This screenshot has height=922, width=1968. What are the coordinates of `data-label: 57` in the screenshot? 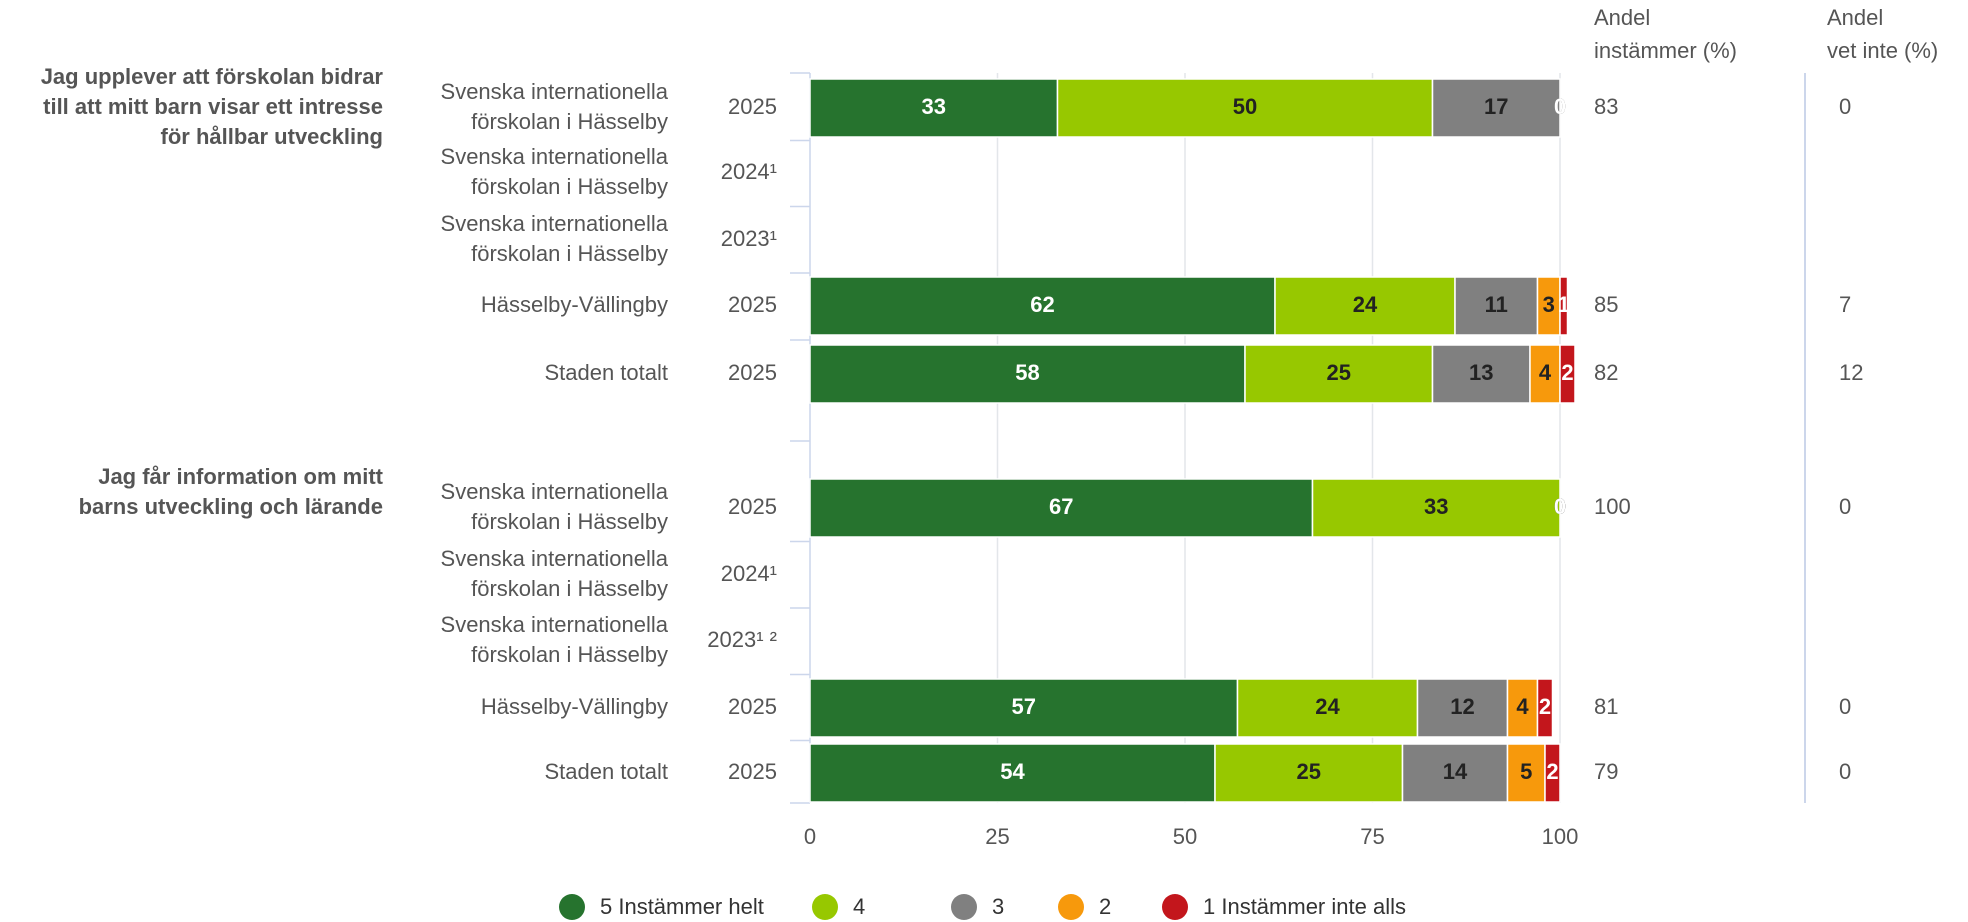 It's located at (1024, 706).